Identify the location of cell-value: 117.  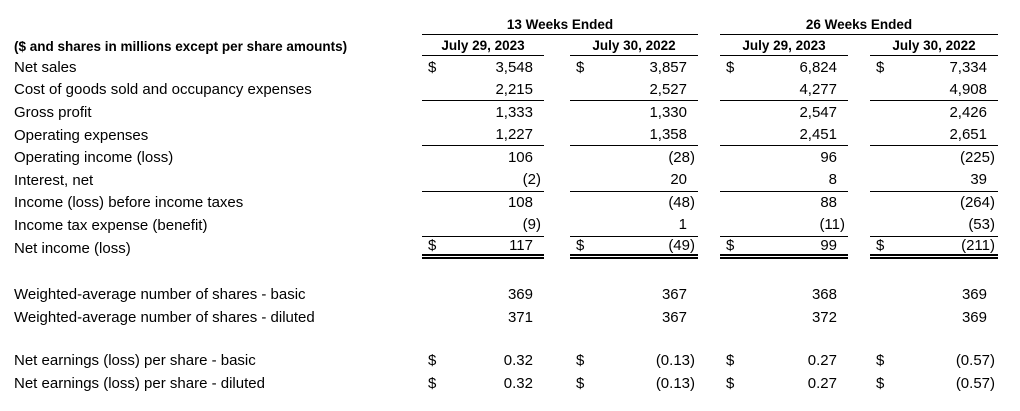
(521, 246).